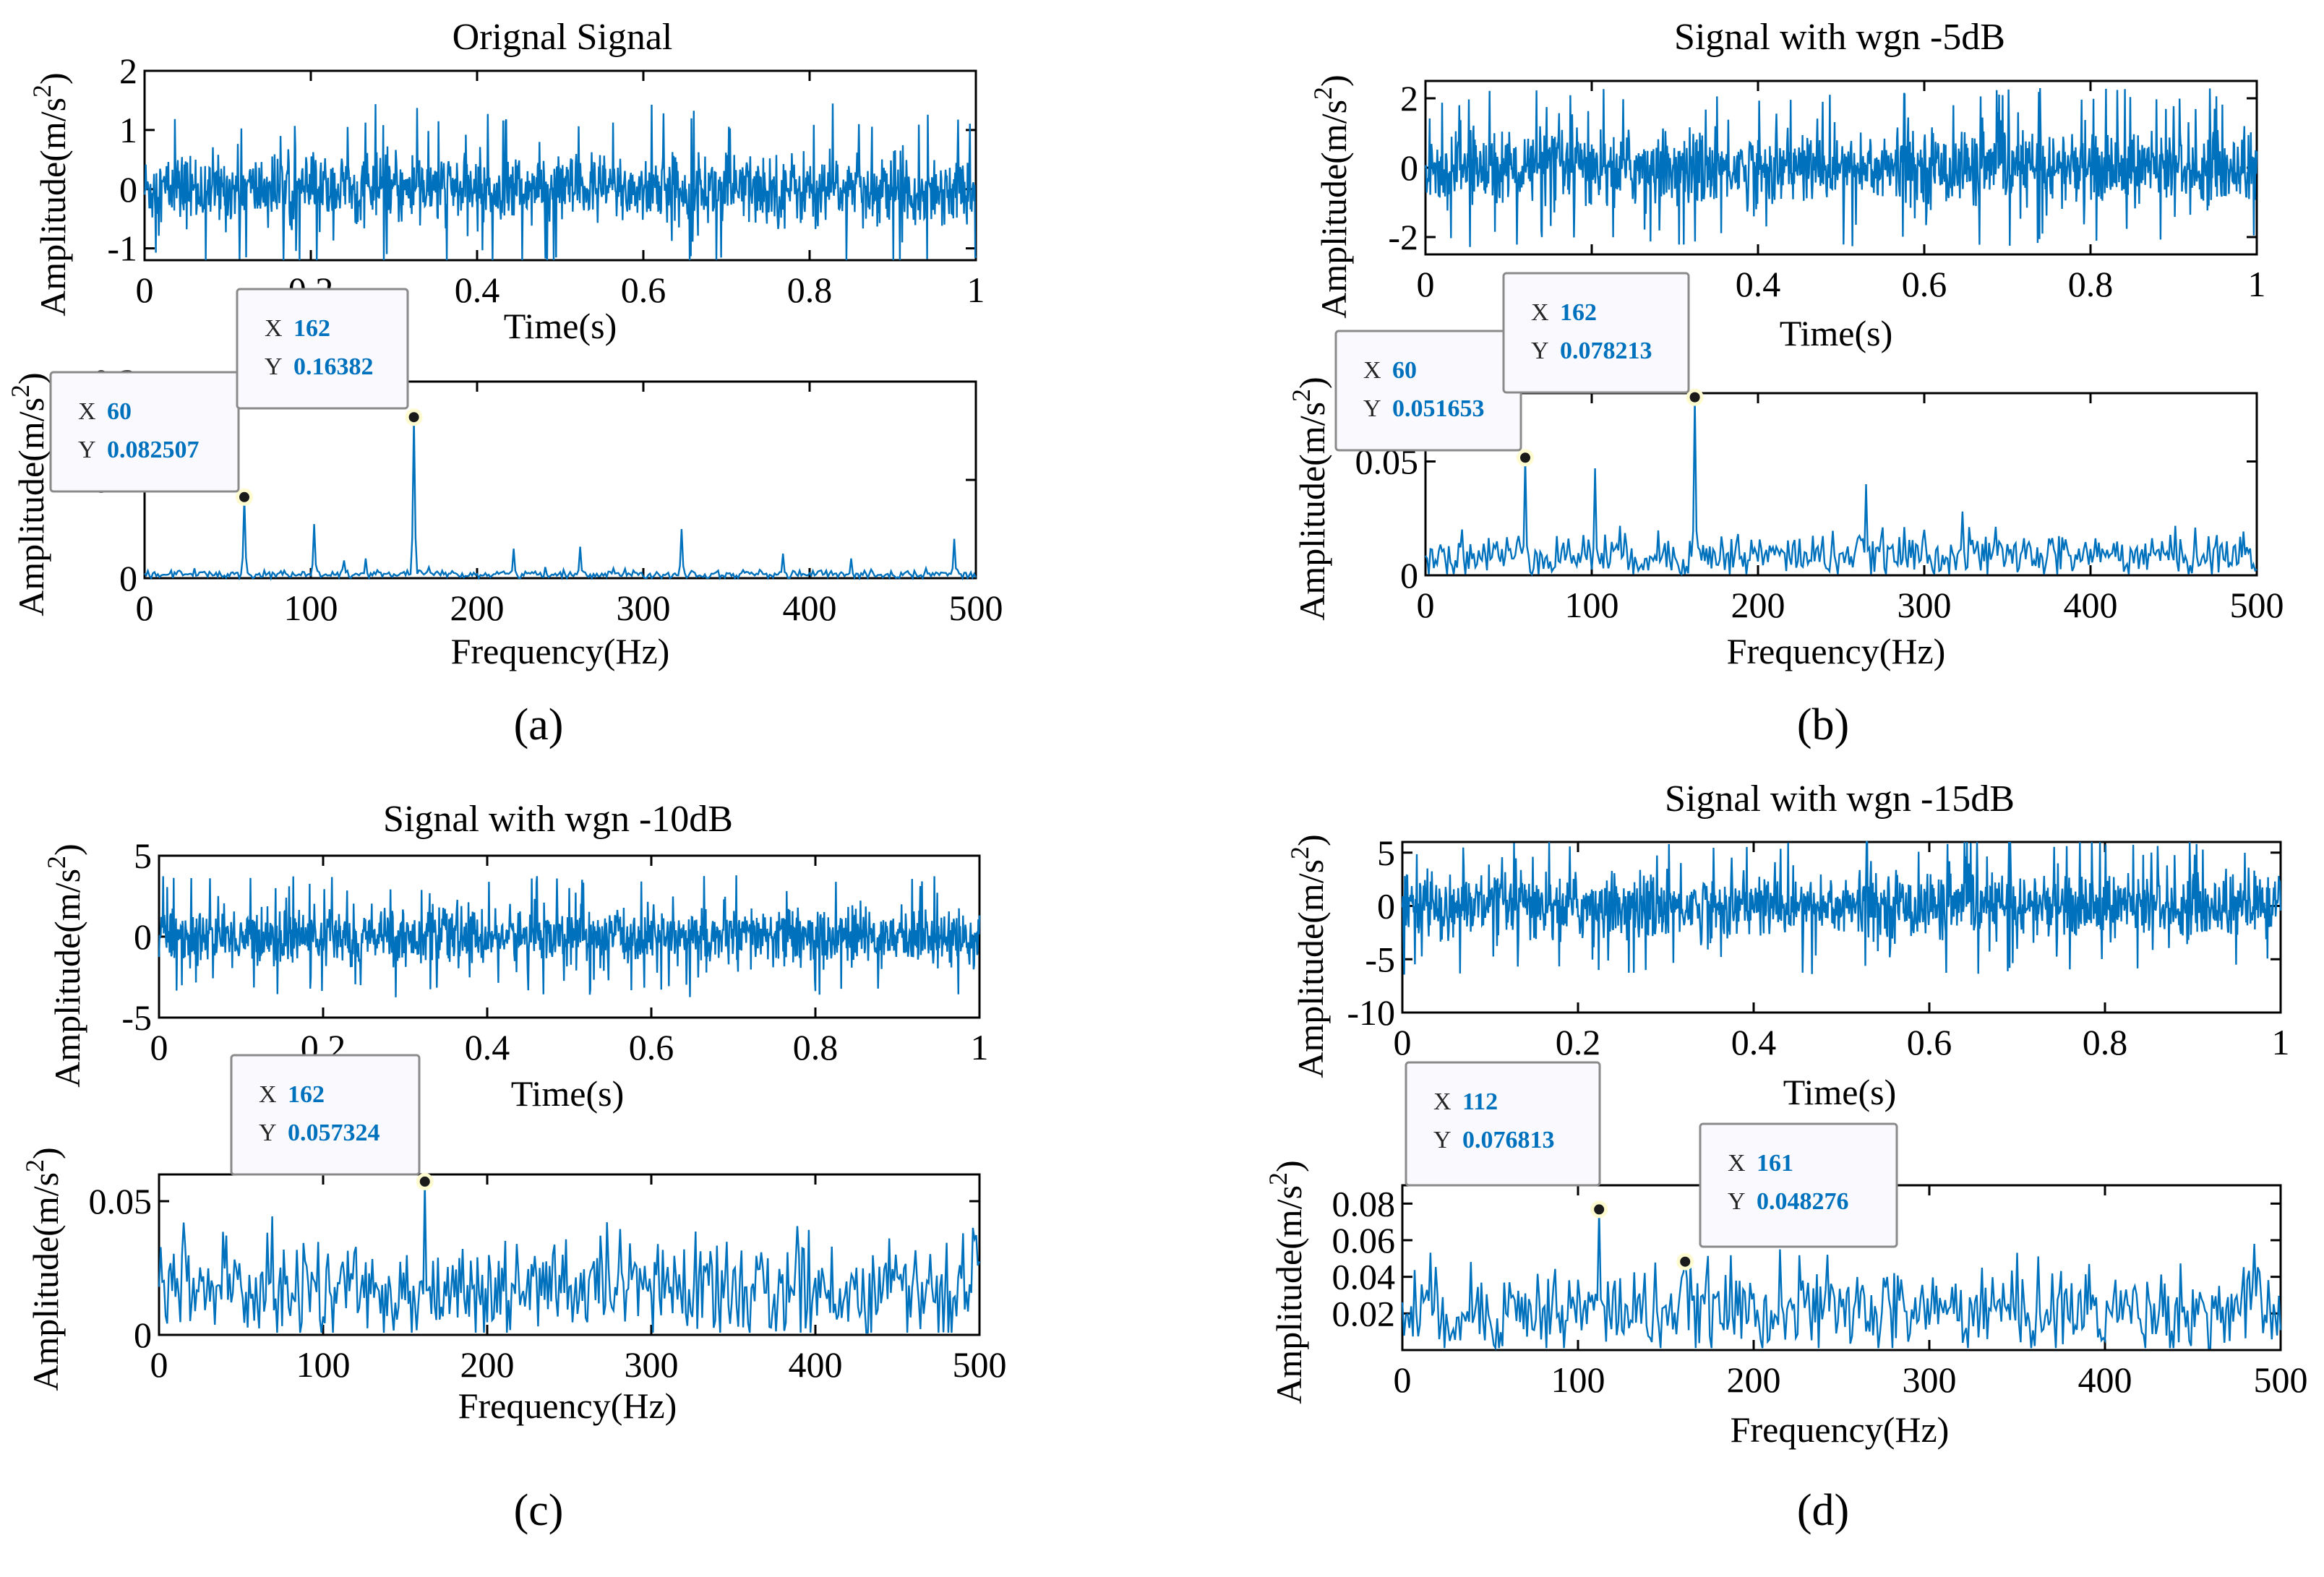 The height and width of the screenshot is (1577, 2324). I want to click on datatip: X 162 Y 0.078213, so click(1603, 339).